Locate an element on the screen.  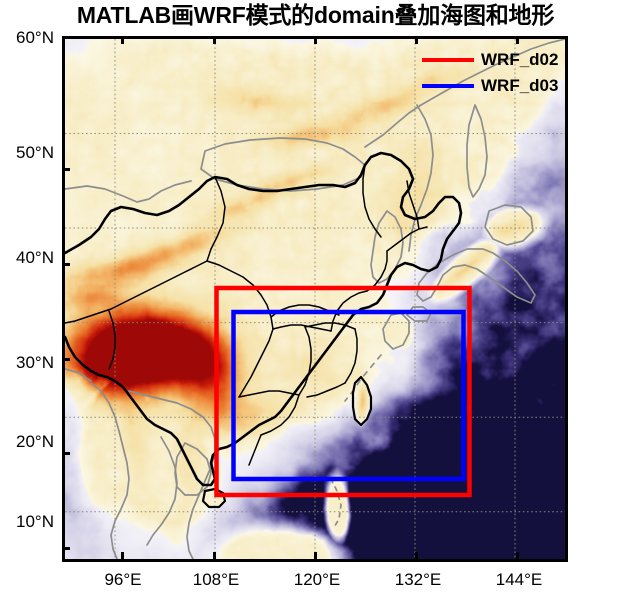
taiwan-island is located at coordinates (362, 401).